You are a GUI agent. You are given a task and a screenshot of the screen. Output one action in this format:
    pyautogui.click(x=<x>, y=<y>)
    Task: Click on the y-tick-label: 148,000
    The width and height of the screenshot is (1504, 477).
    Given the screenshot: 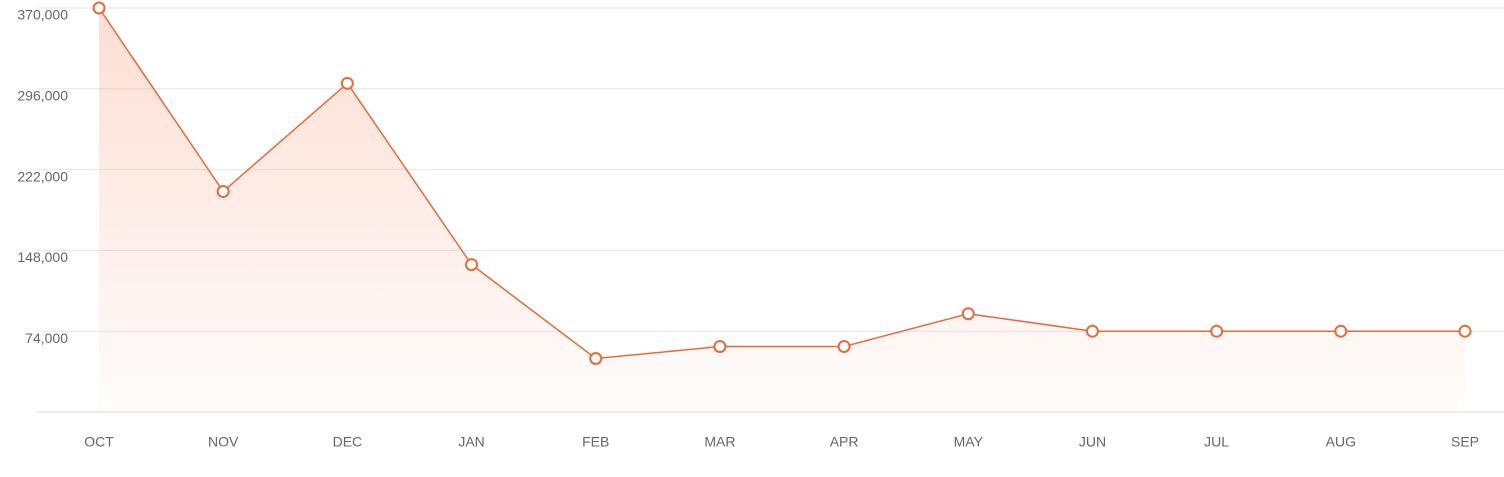 What is the action you would take?
    pyautogui.click(x=42, y=257)
    